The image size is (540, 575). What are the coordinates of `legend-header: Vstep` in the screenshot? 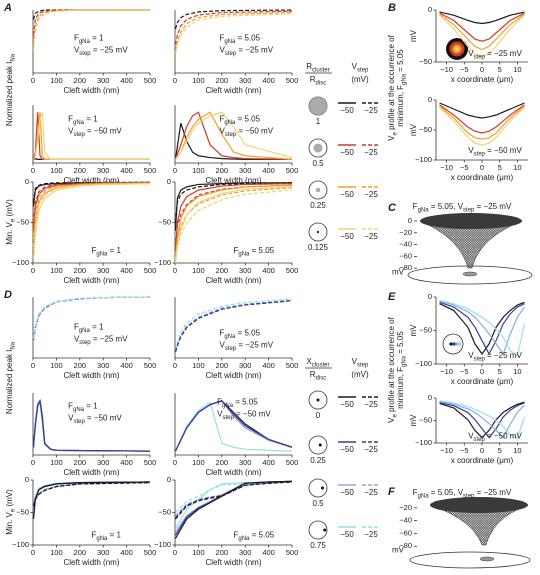 It's located at (360, 67).